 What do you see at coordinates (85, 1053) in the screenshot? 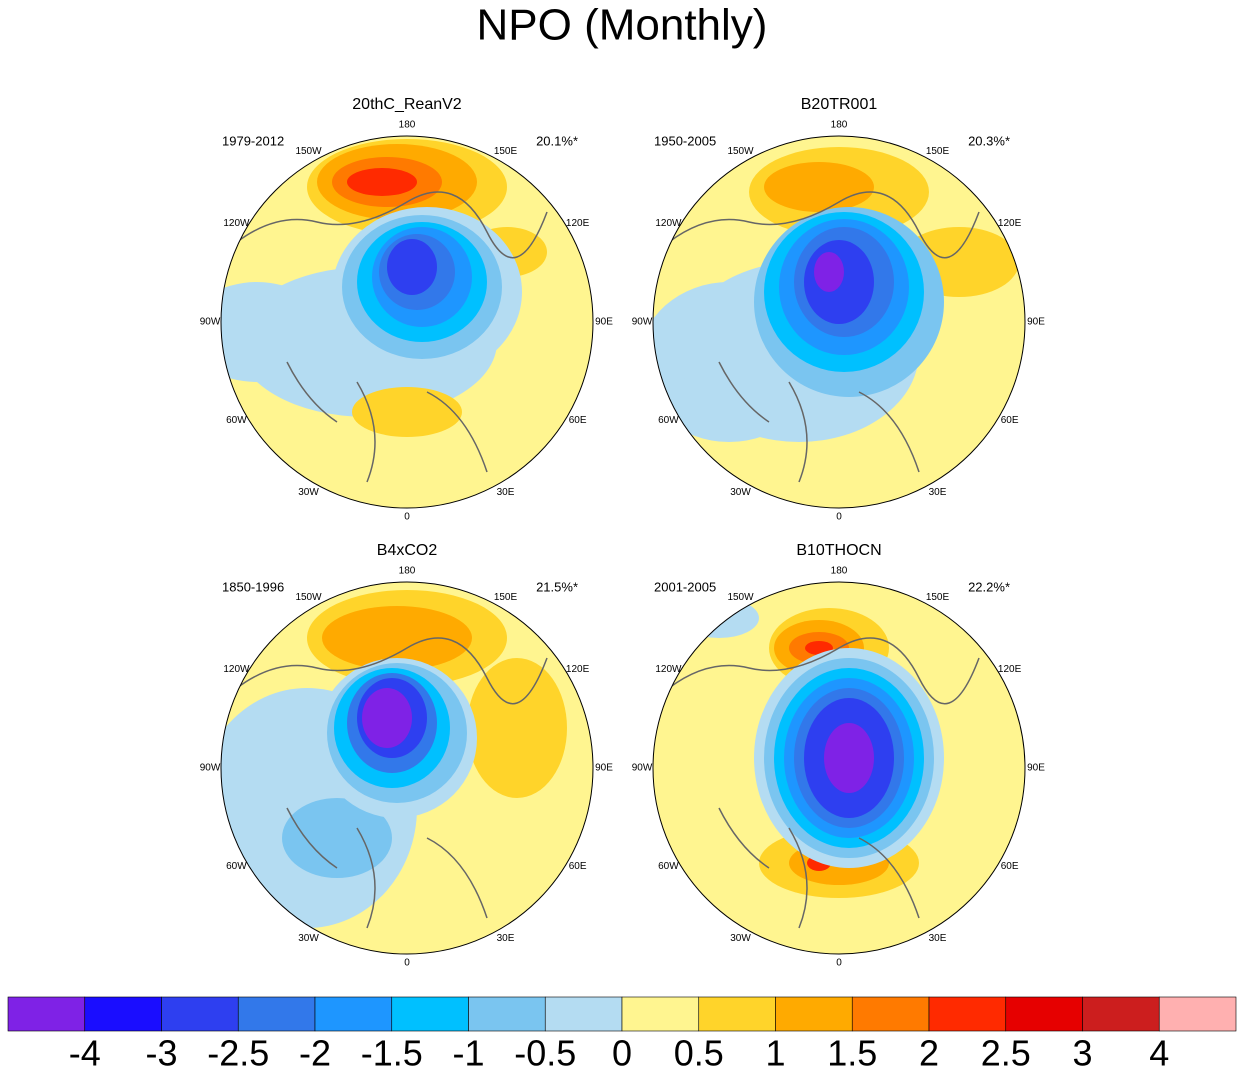
I see `colorbar-label: -4` at bounding box center [85, 1053].